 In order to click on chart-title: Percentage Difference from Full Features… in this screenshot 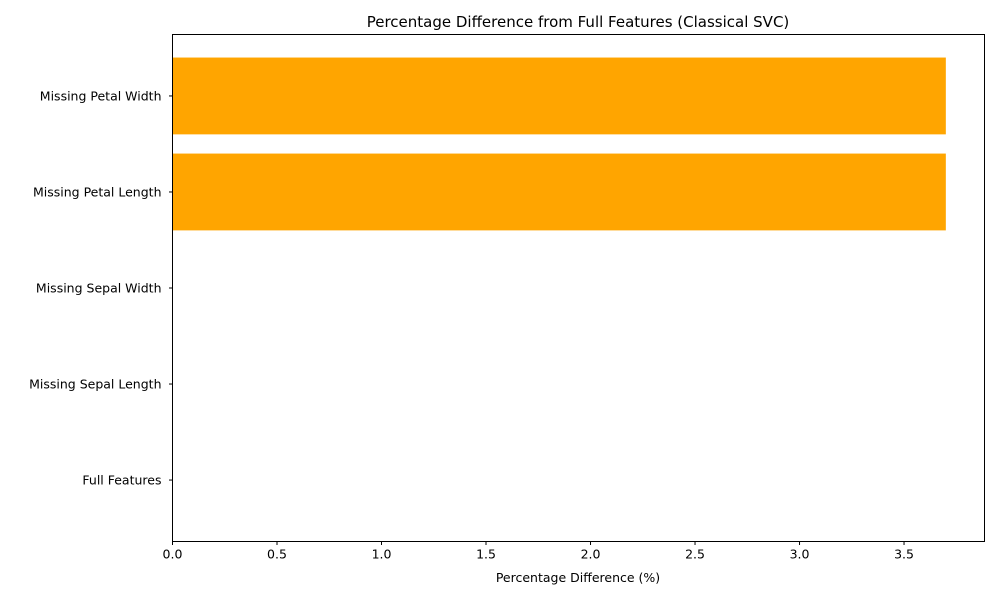, I will do `click(578, 22)`.